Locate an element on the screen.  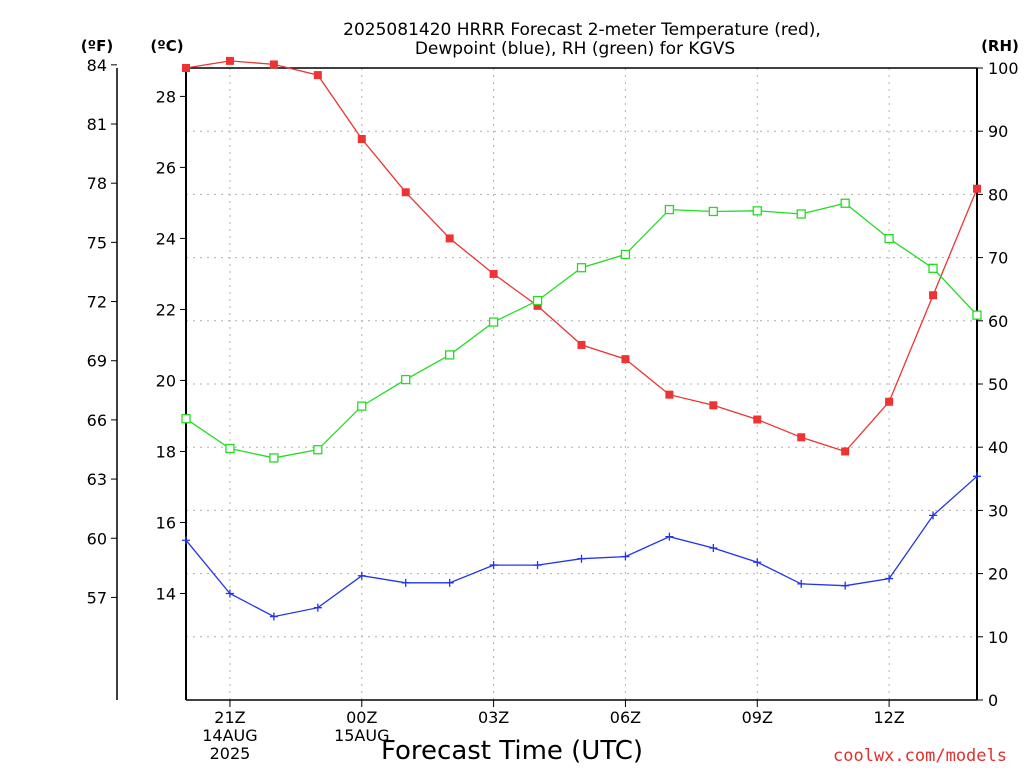
rh-tick-label: 70 is located at coordinates (998, 258).